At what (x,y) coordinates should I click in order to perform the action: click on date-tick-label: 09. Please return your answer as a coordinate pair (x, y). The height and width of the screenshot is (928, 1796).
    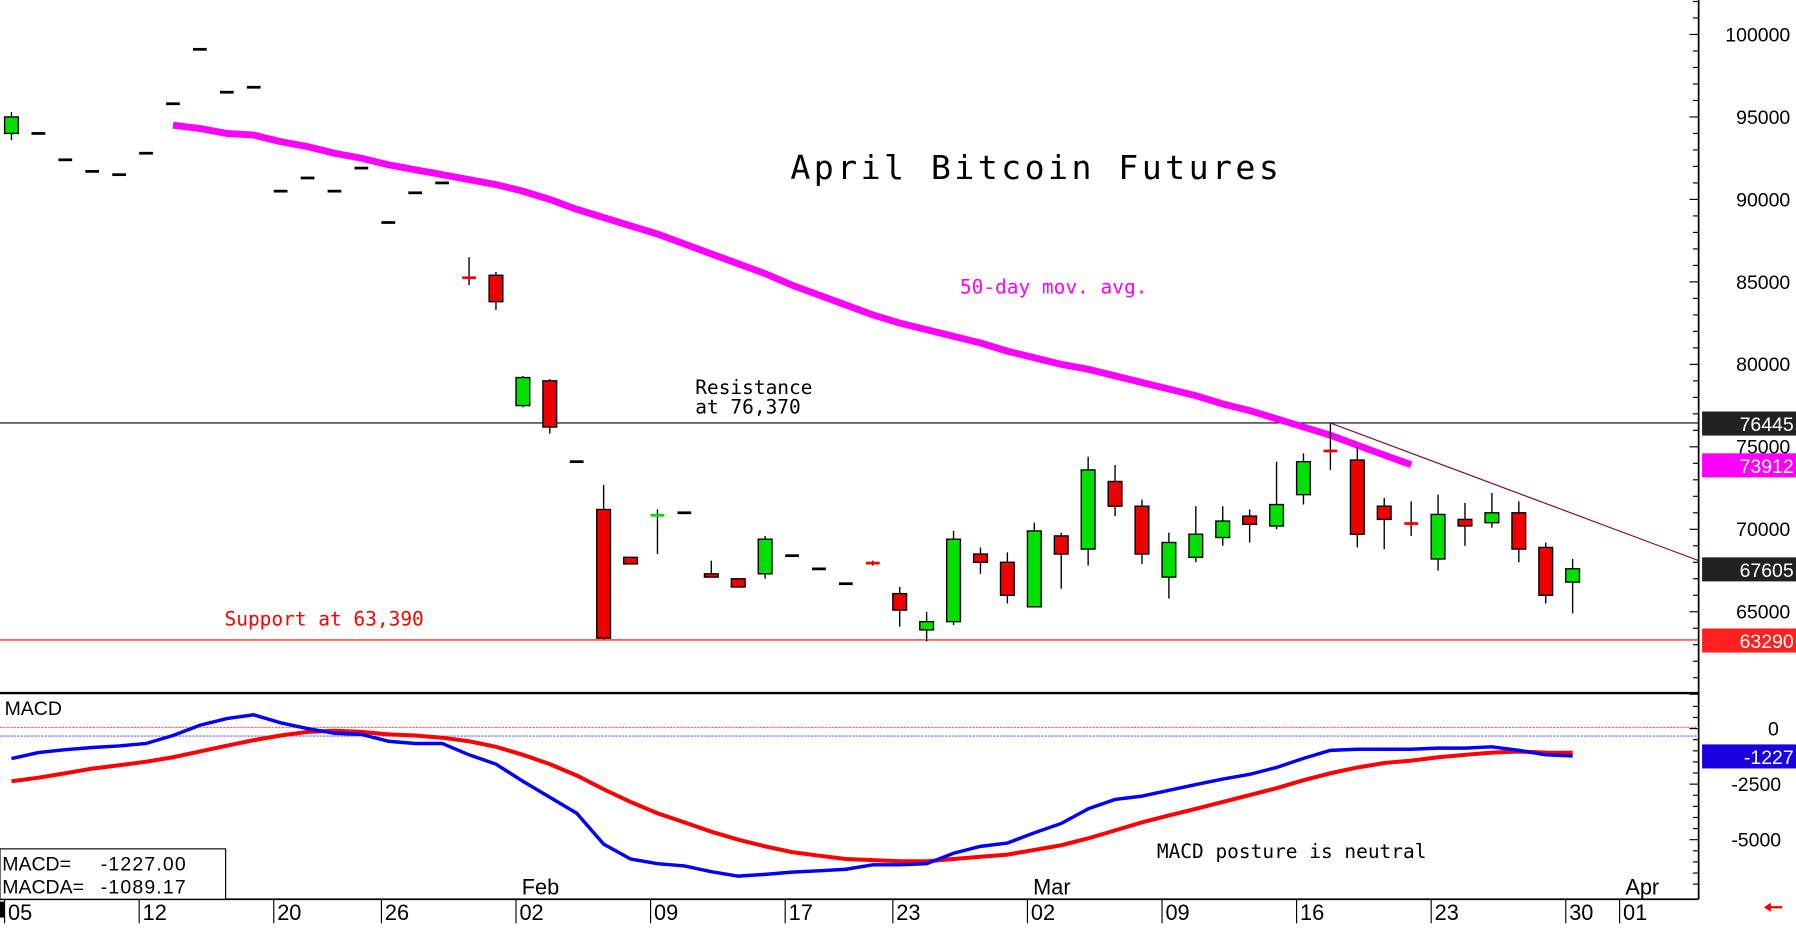
    Looking at the image, I should click on (666, 912).